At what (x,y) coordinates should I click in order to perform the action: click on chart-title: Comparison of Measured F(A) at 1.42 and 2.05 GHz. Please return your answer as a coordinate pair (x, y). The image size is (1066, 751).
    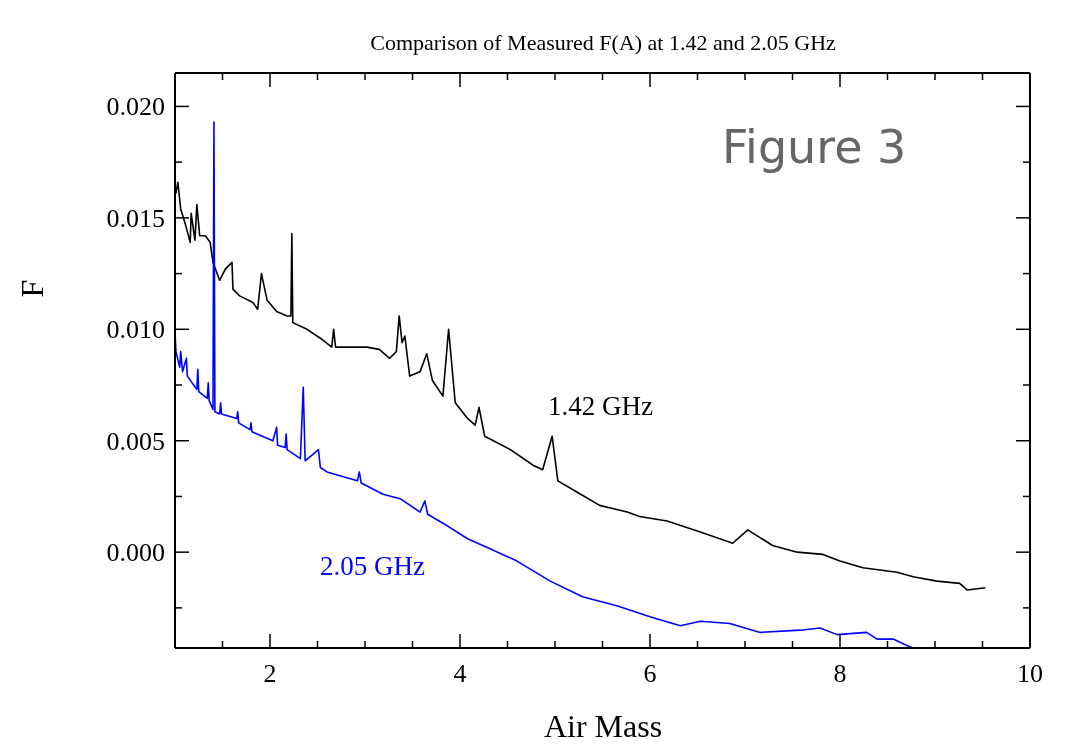
    Looking at the image, I should click on (603, 43).